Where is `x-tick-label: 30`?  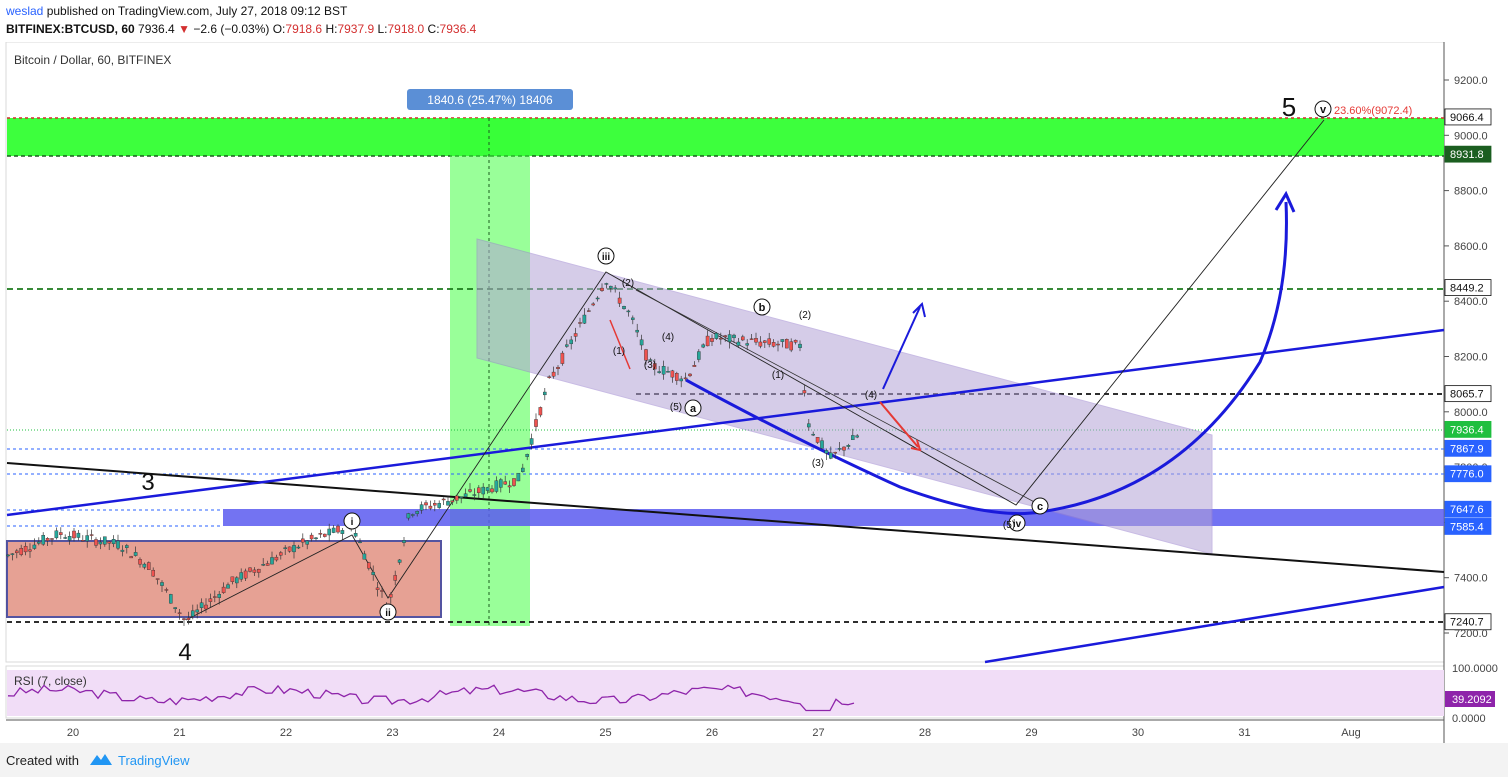 x-tick-label: 30 is located at coordinates (1138, 733).